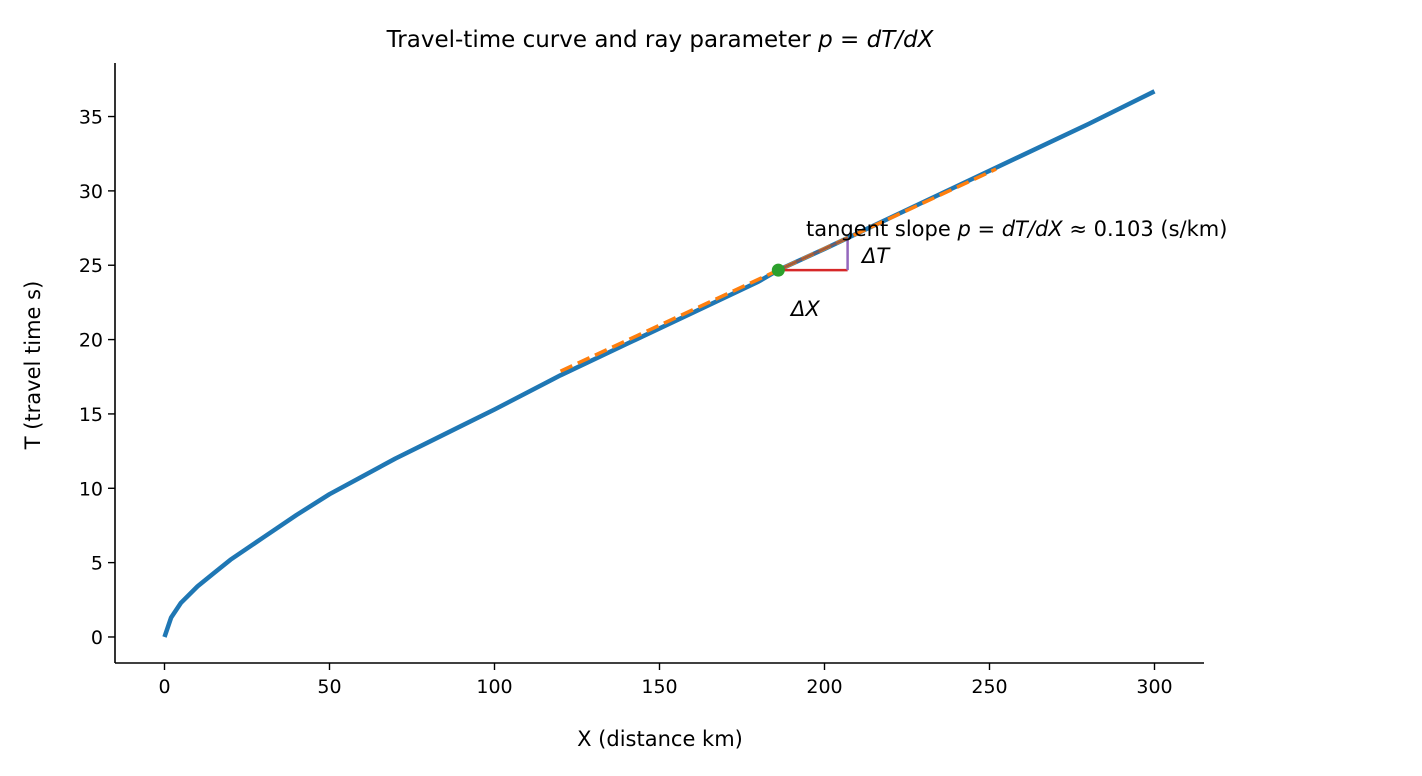 The image size is (1422, 776). Describe the element at coordinates (91, 192) in the screenshot. I see `y-tick-label: 30` at that location.